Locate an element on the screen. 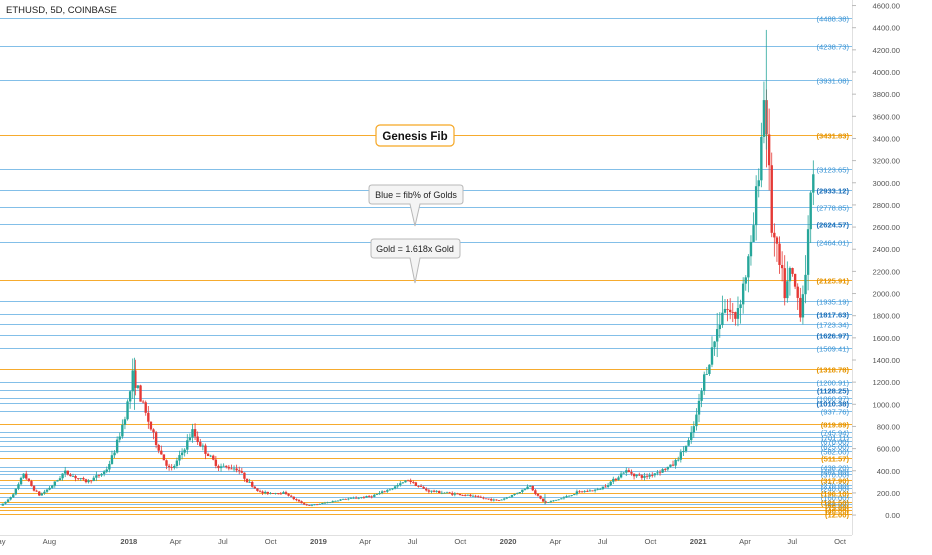  y-tick-label: 3000.00 is located at coordinates (886, 183).